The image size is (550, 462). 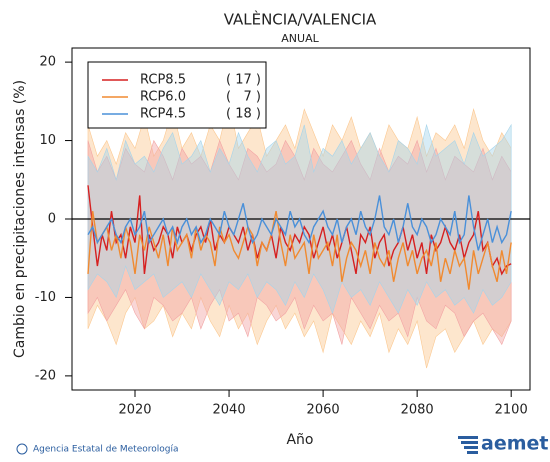 What do you see at coordinates (243, 97) in the screenshot?
I see `legend-count: ( 7 )` at bounding box center [243, 97].